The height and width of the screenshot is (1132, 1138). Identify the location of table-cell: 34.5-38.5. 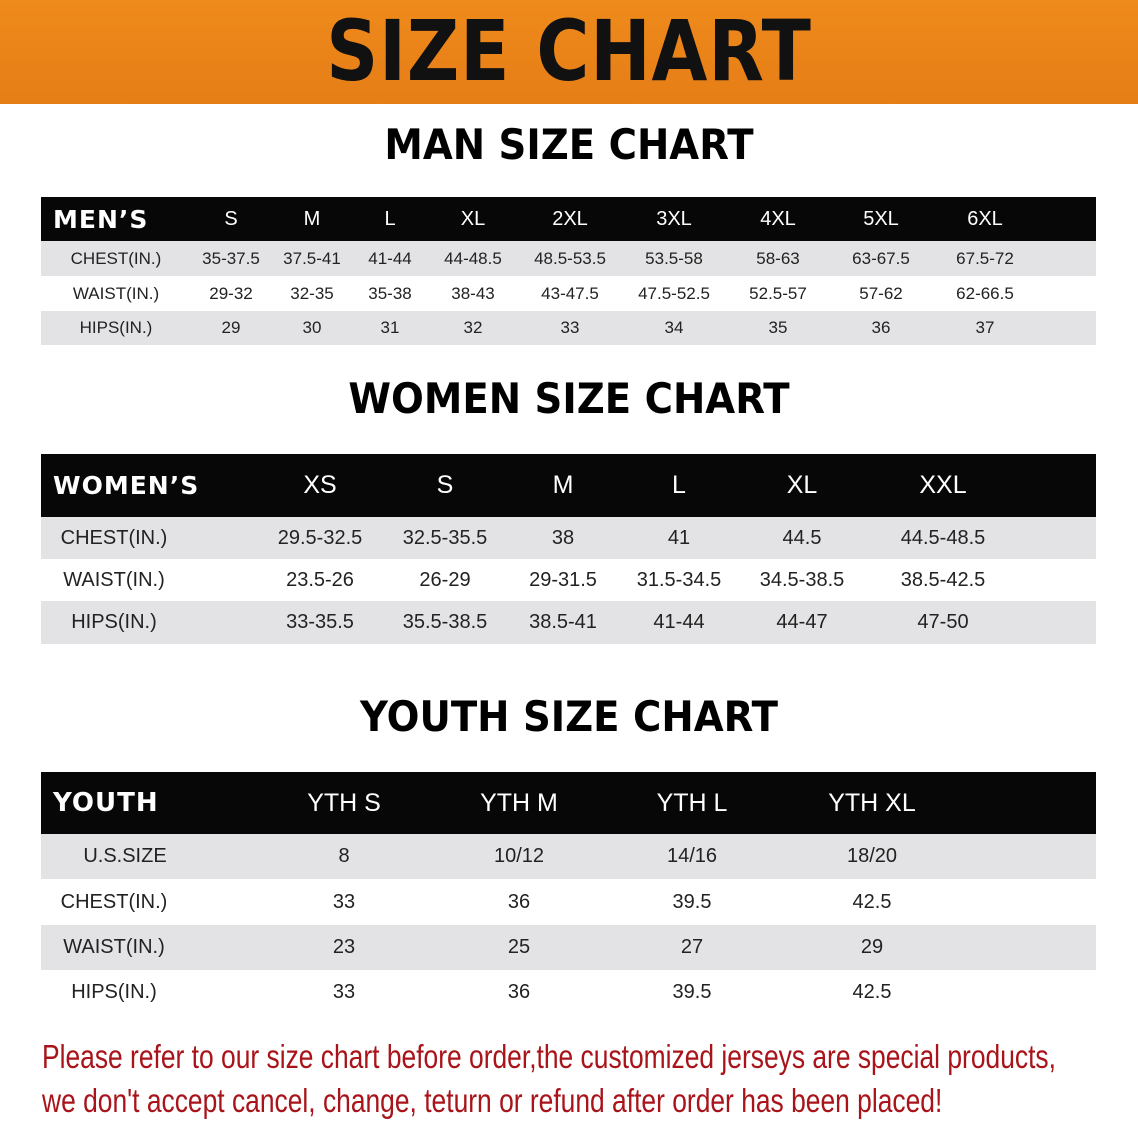
(802, 579).